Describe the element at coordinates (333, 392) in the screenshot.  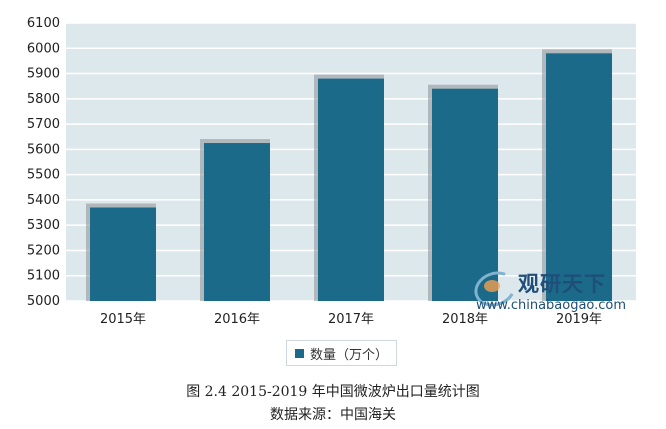
I see `figure-caption: 图 2.4 2015-2019 年中国微波炉出口量统计图` at that location.